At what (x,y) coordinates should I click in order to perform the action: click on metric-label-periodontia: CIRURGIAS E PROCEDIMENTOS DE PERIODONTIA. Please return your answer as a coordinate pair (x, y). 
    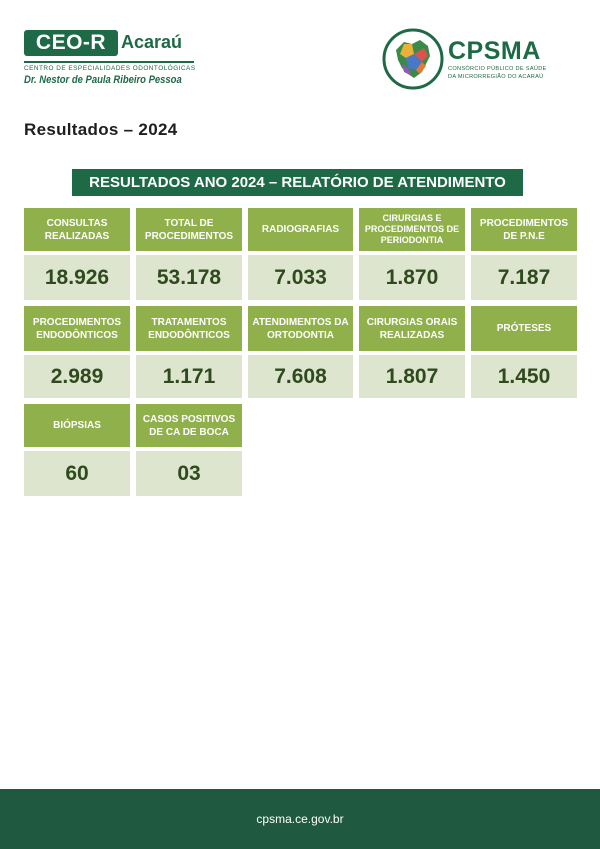
    Looking at the image, I should click on (412, 229).